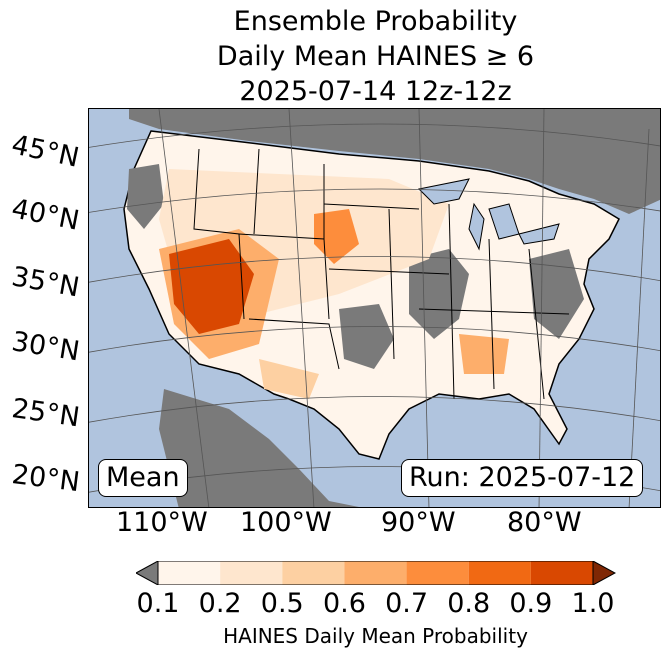 The width and height of the screenshot is (671, 658). Describe the element at coordinates (45, 347) in the screenshot. I see `lat-label-30: 30°N` at that location.